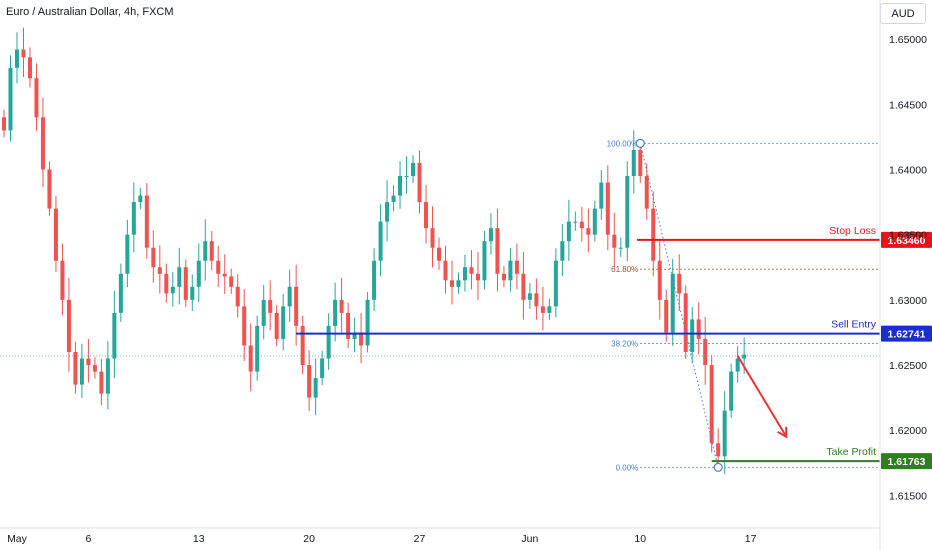  What do you see at coordinates (908, 236) in the screenshot?
I see `price-tick-label: 1.63500` at bounding box center [908, 236].